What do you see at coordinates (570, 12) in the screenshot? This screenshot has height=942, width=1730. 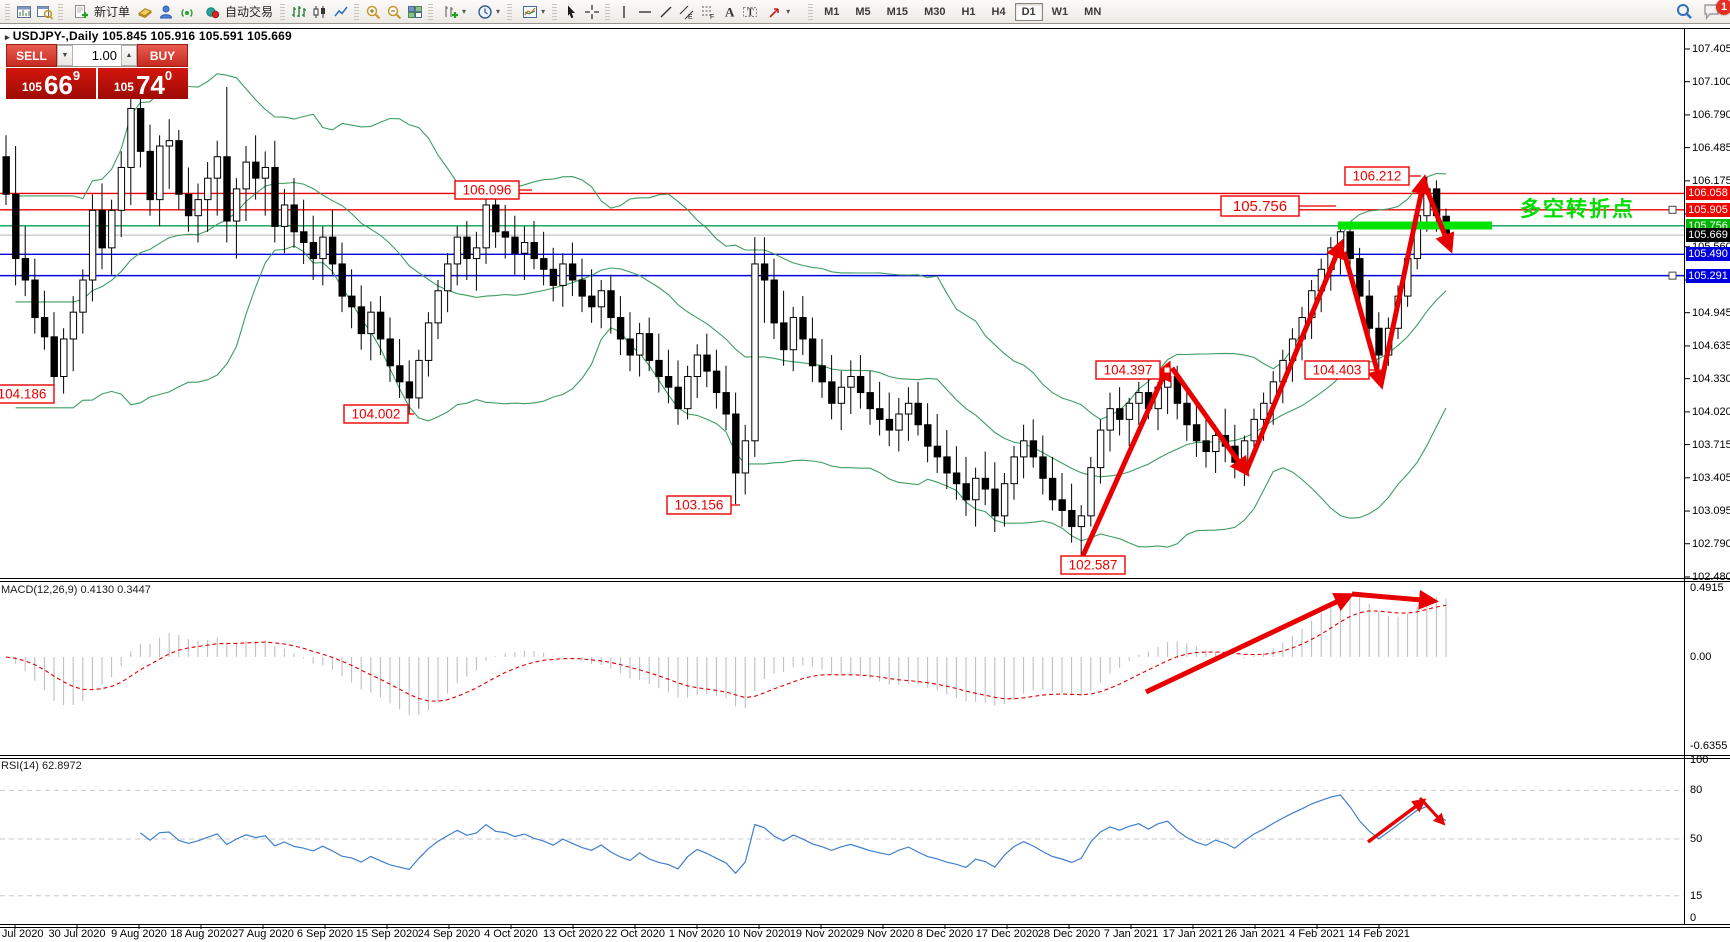 I see `cursor-icon` at bounding box center [570, 12].